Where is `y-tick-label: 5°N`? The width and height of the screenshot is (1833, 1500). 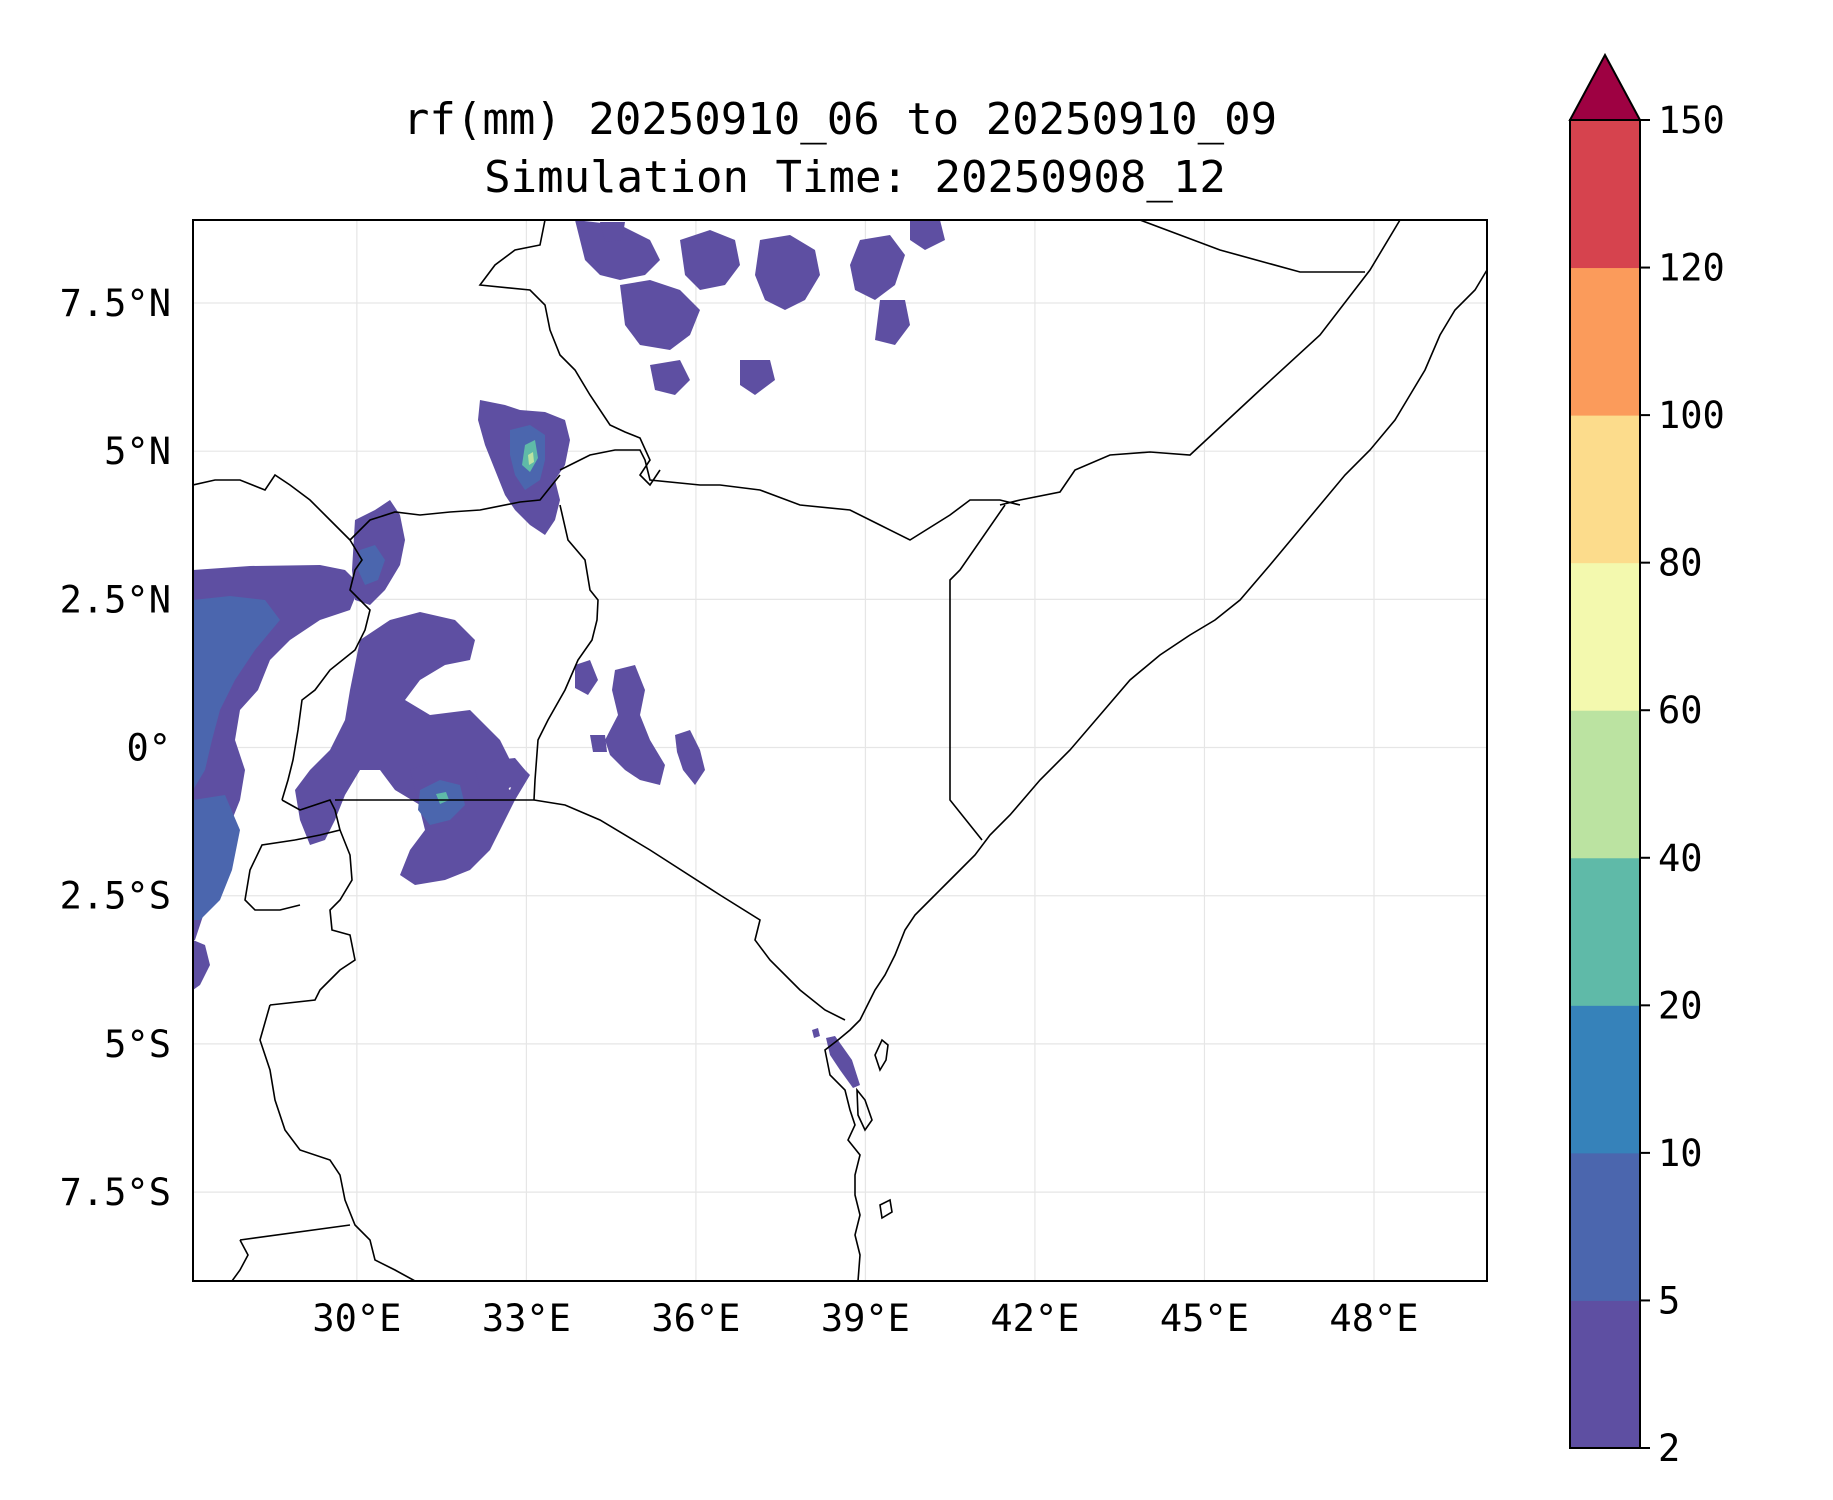
y-tick-label: 5°N is located at coordinates (137, 451).